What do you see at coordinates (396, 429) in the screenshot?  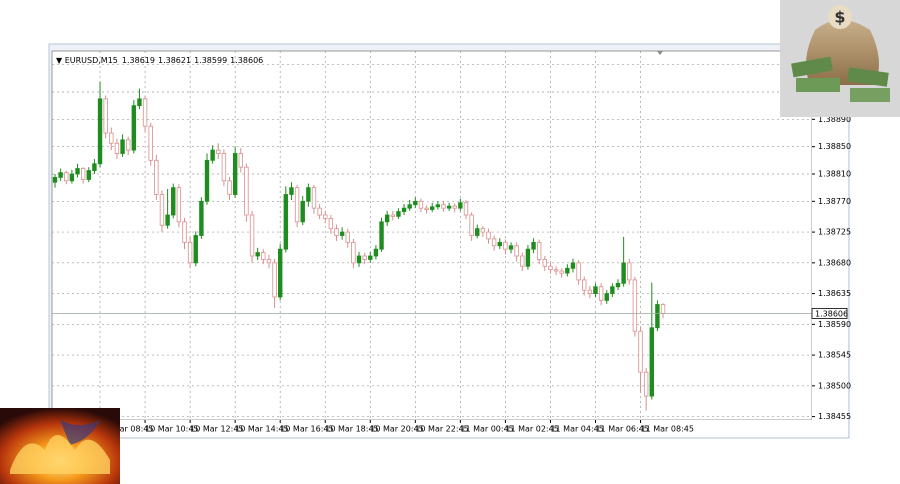 I see `x-tick-label: 10 Mar 20:45` at bounding box center [396, 429].